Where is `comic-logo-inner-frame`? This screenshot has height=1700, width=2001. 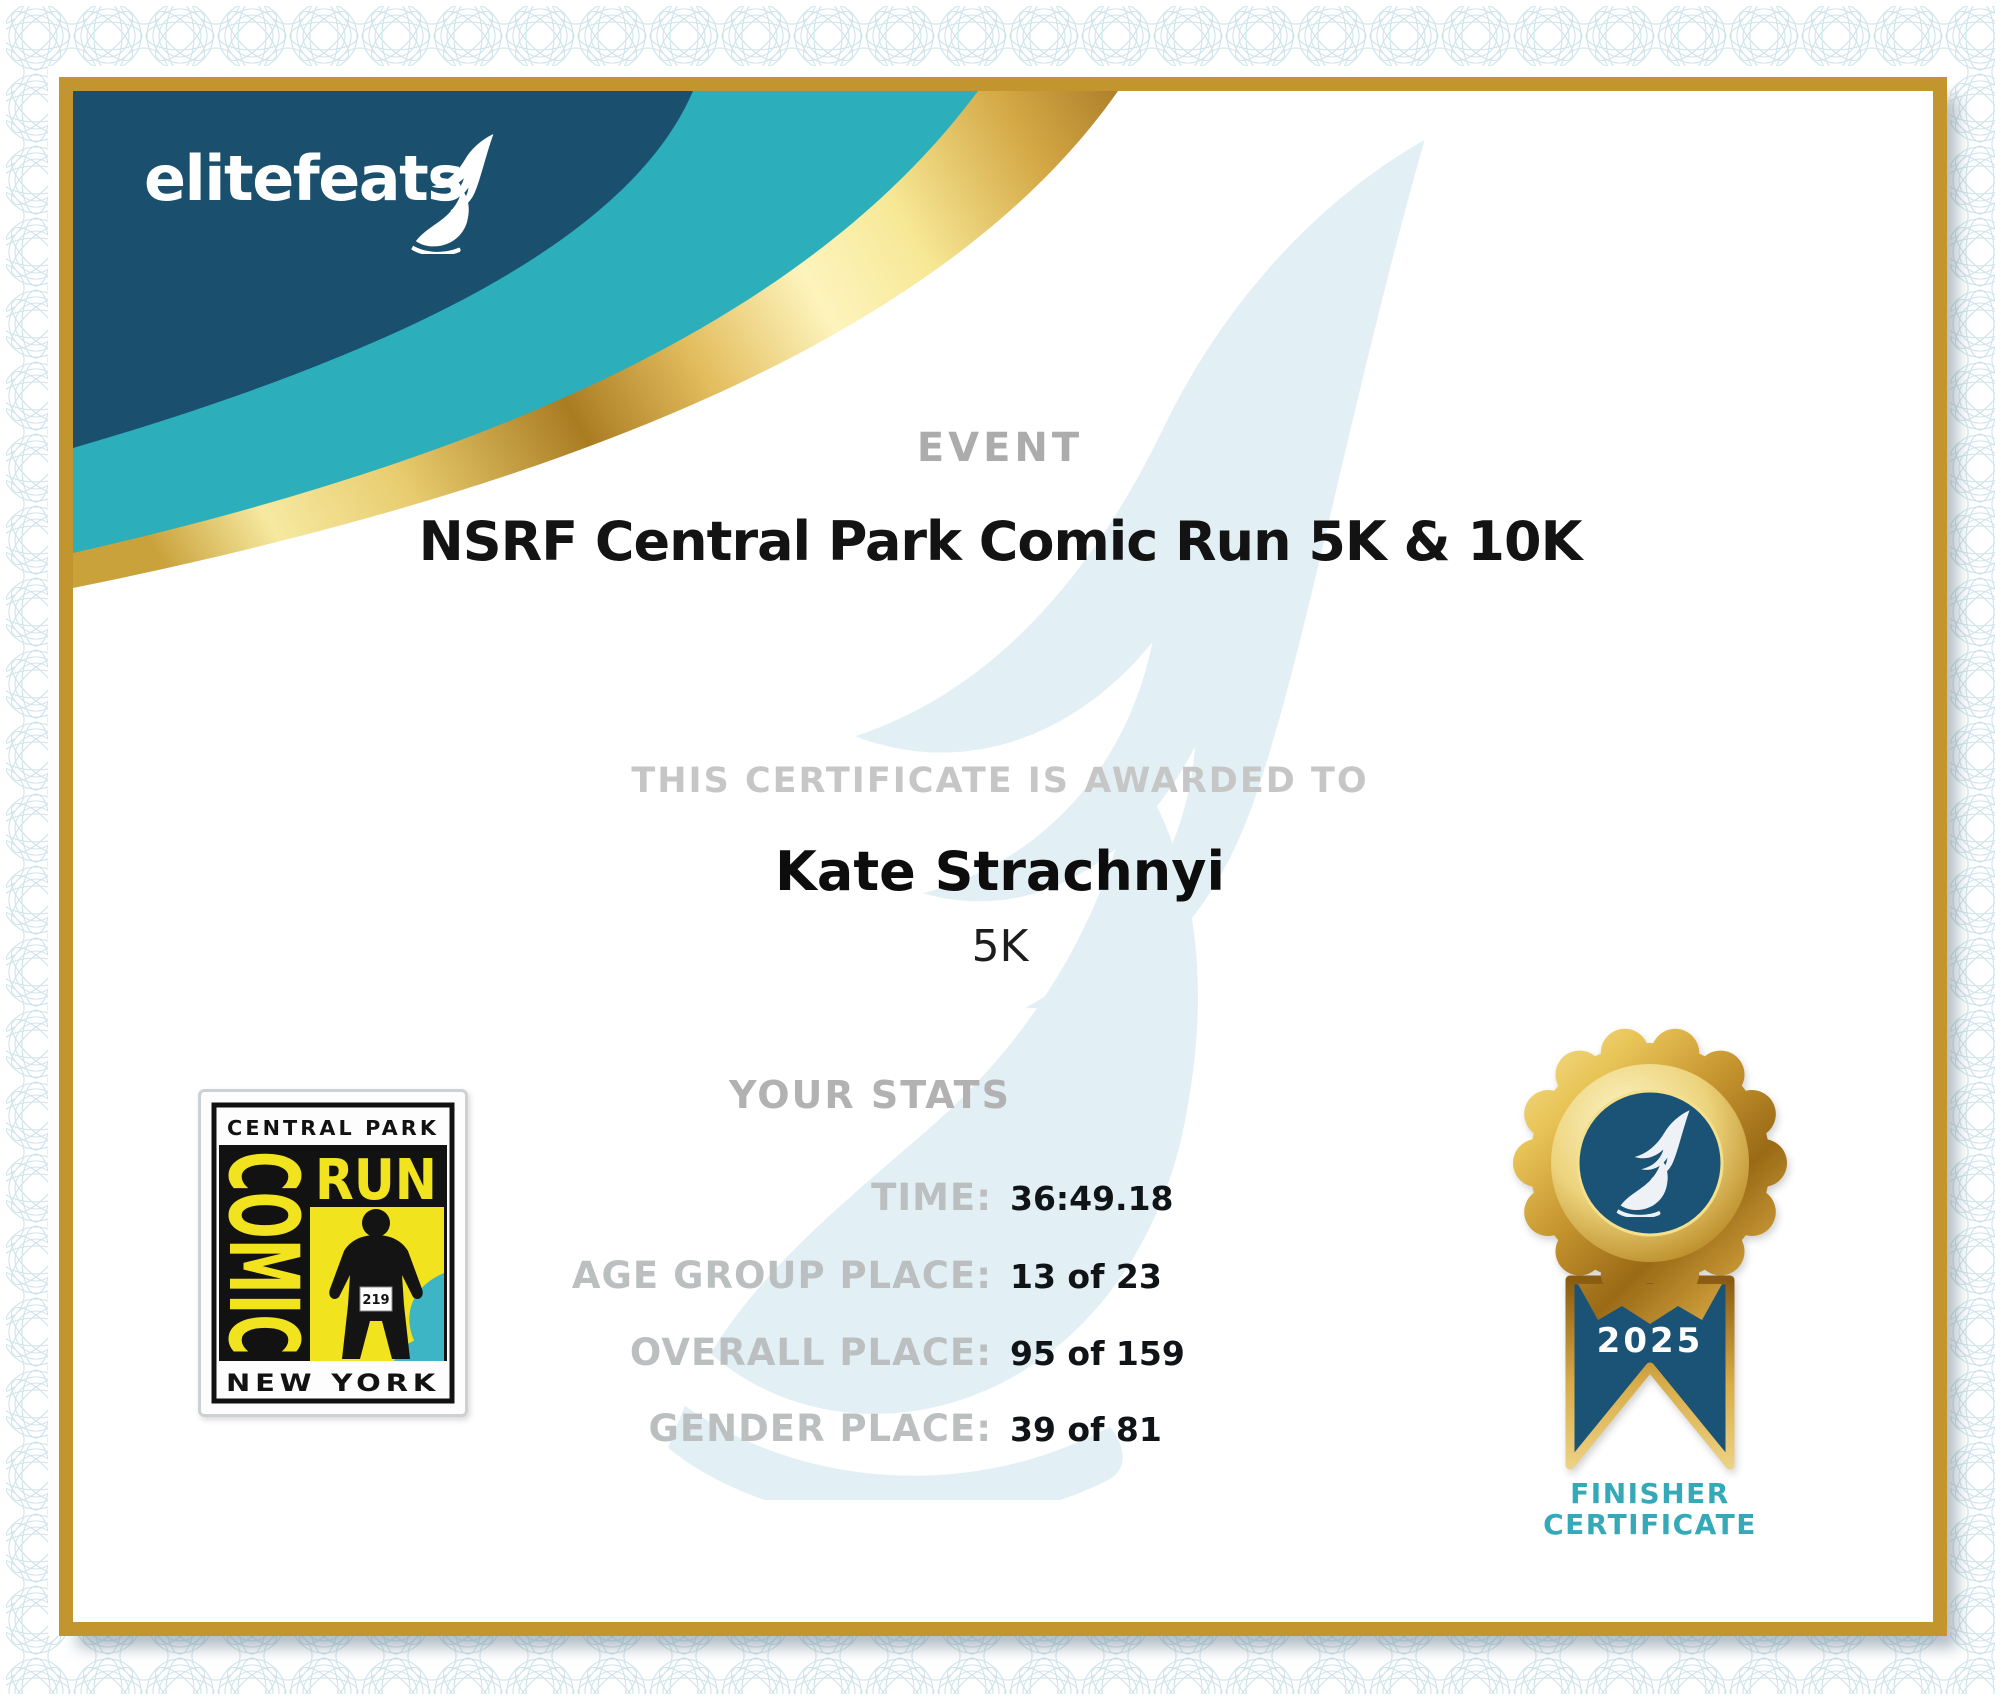 comic-logo-inner-frame is located at coordinates (333, 1253).